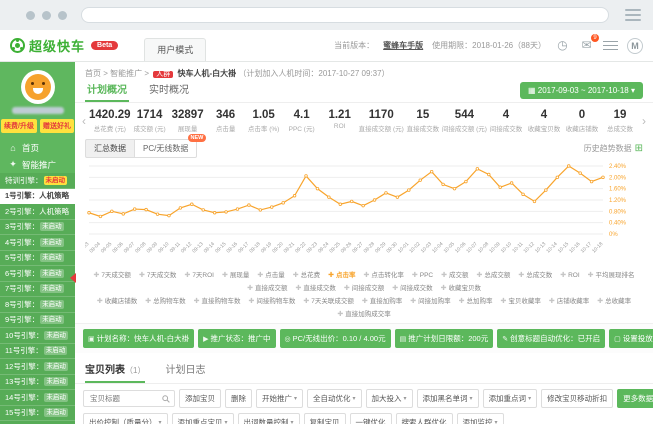 Image resolution: width=653 pixels, height=424 pixels. Describe the element at coordinates (37, 243) in the screenshot. I see `sidebar-item-engine: 4号引擎： 未启动` at that location.